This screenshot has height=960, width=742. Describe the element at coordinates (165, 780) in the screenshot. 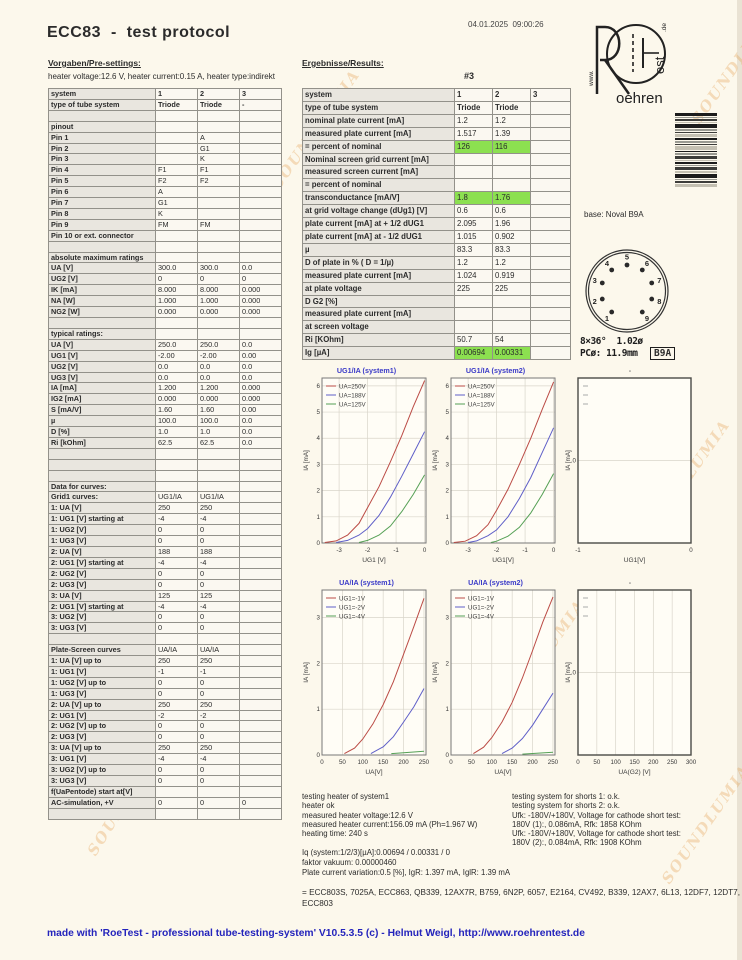

I see `table-row: 3: UG3 [V] 0 0` at that location.